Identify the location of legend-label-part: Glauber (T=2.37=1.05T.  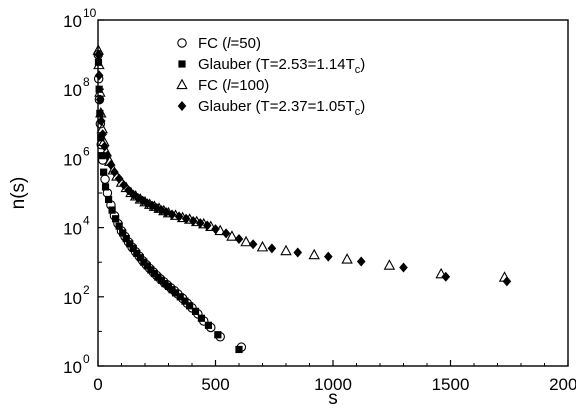
(276, 106).